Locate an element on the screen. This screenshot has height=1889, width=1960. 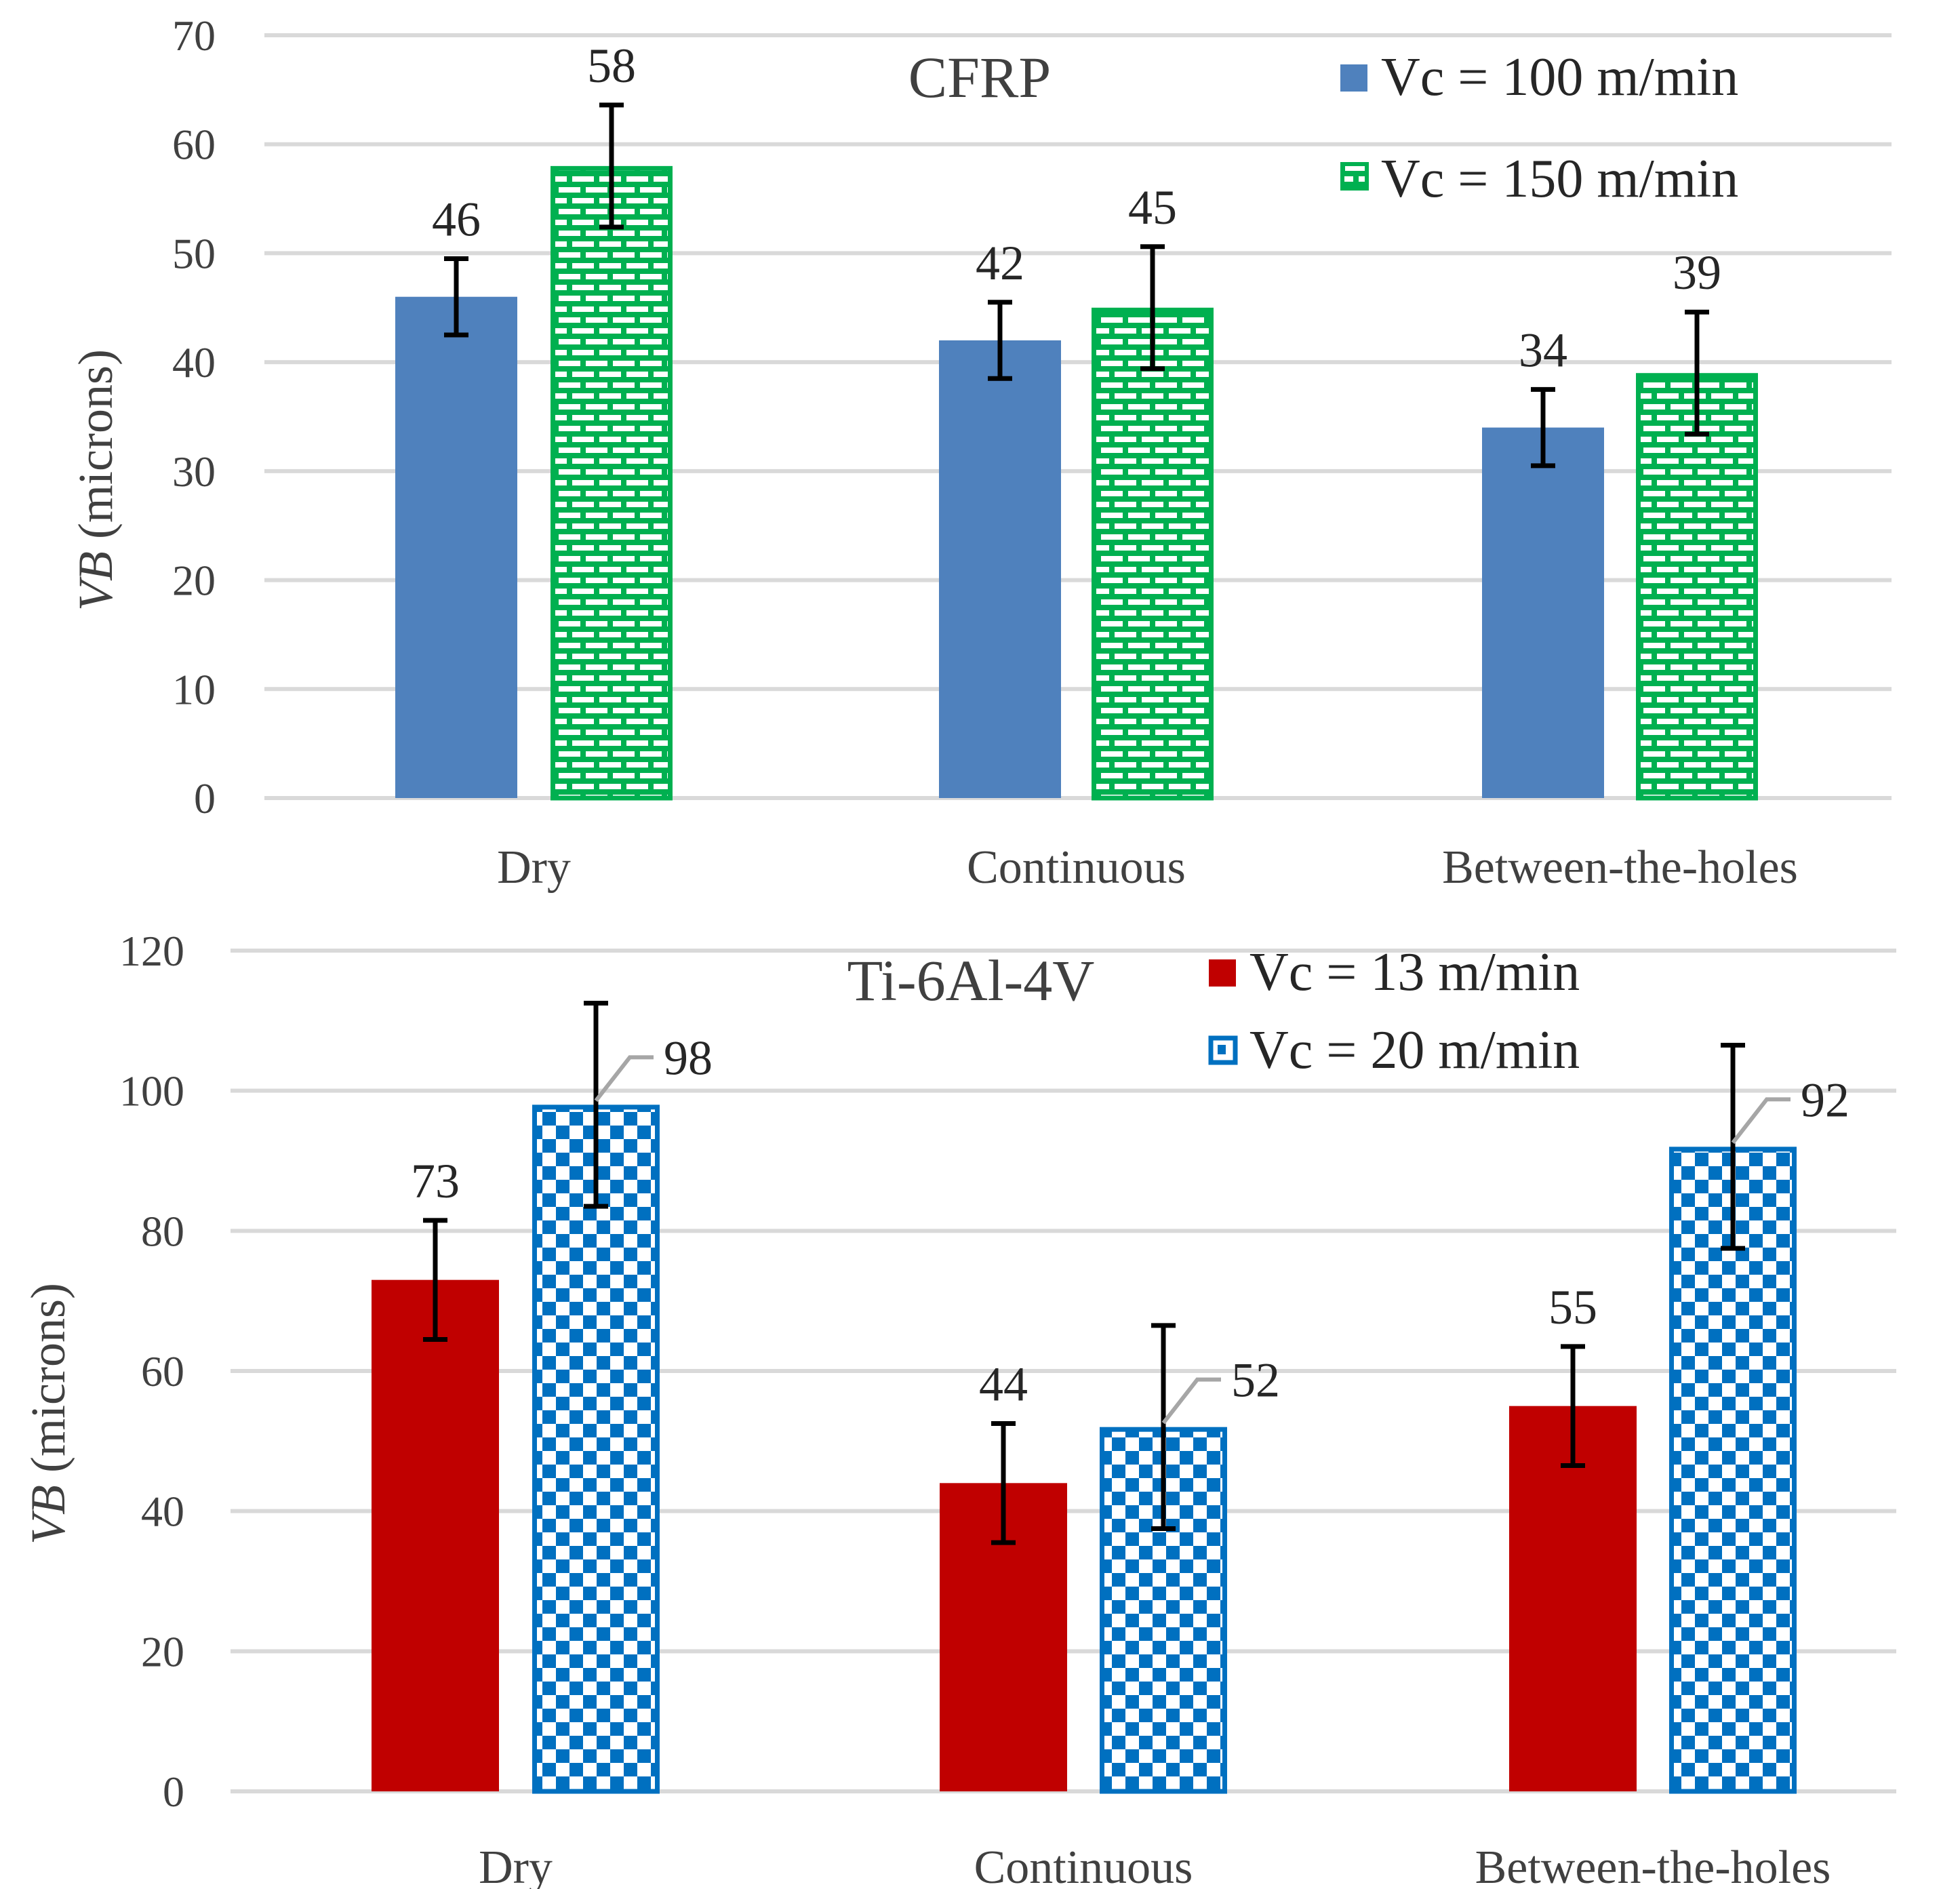
y-axis-ticks: 0 20 40 60 80 100 120 is located at coordinates (151, 1371).